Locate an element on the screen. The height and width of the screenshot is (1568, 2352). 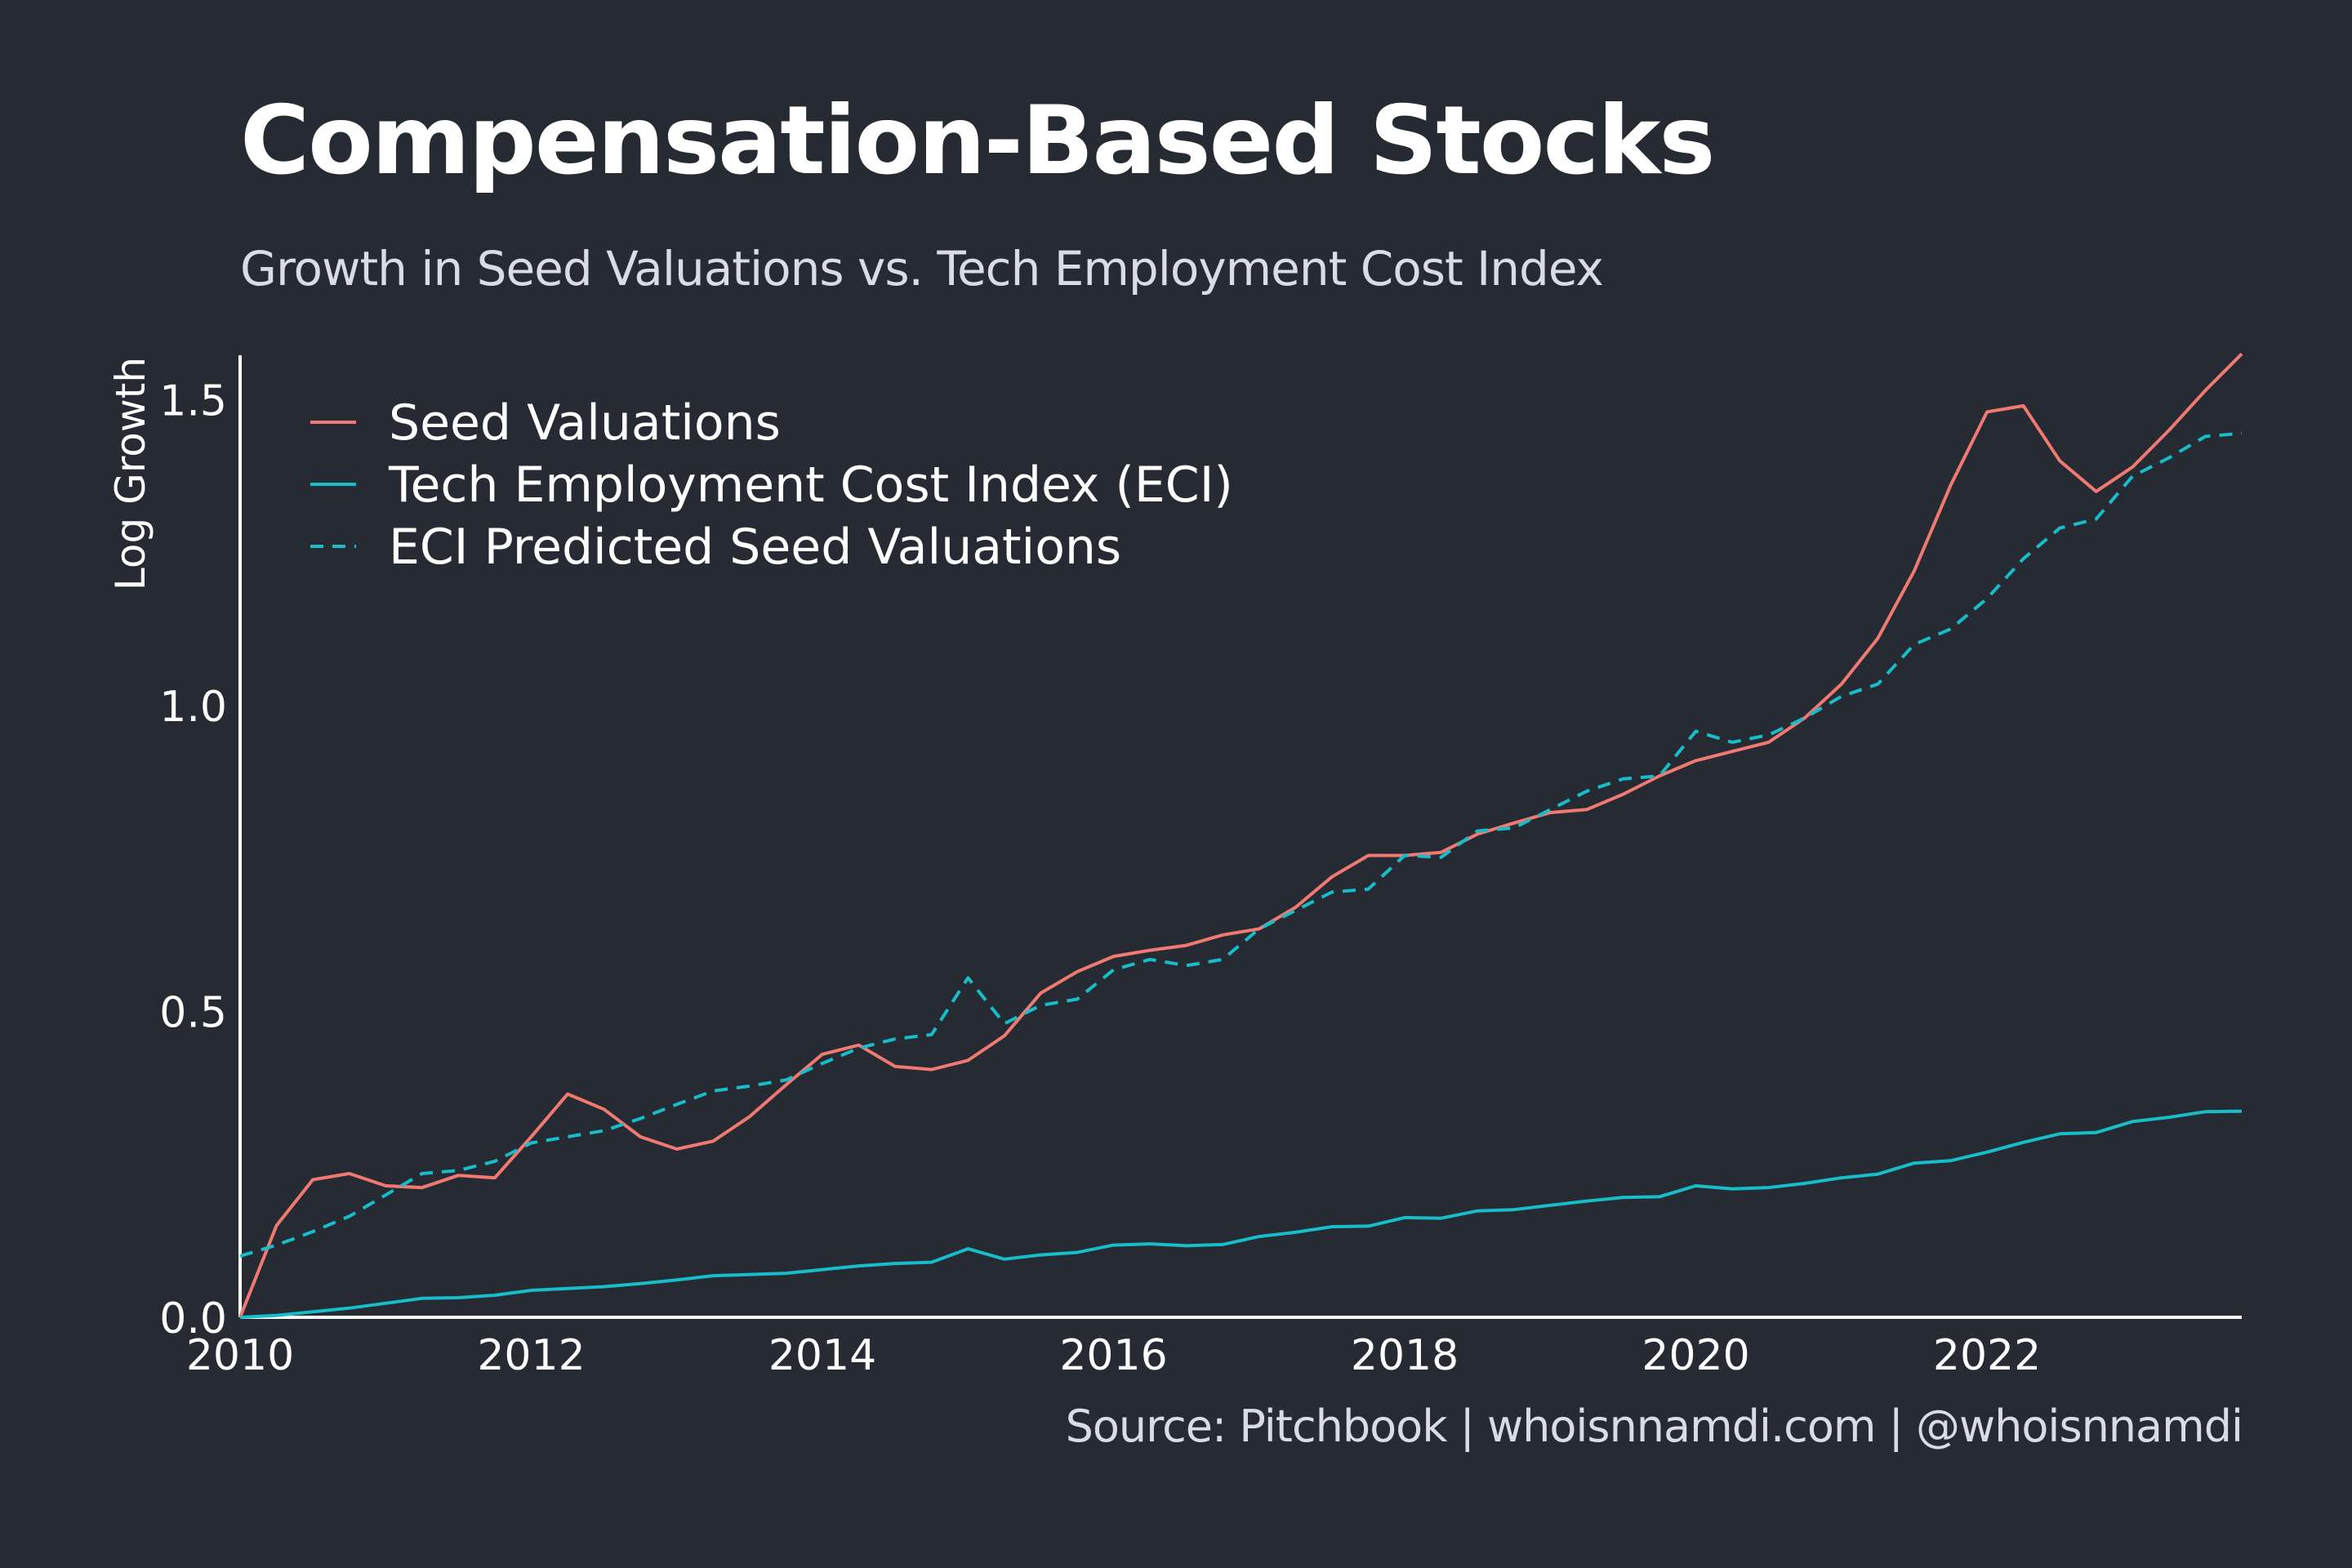
legend-label: Seed Valuations is located at coordinates (585, 423).